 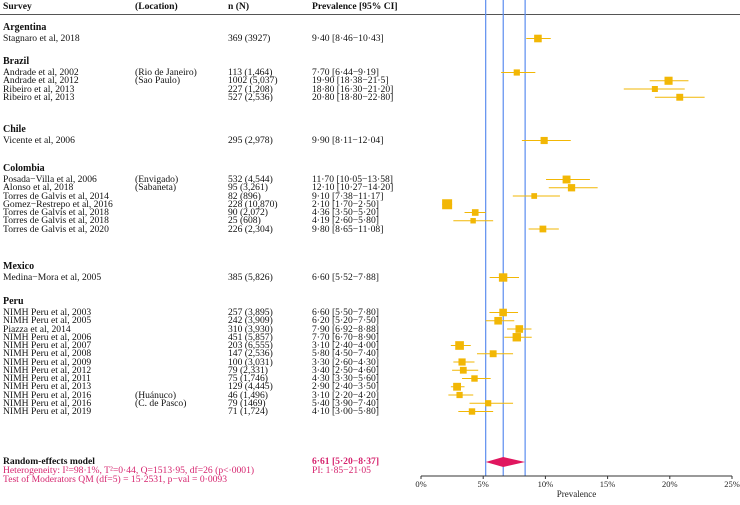 What do you see at coordinates (16, 61) in the screenshot?
I see `group-header: Brazil` at bounding box center [16, 61].